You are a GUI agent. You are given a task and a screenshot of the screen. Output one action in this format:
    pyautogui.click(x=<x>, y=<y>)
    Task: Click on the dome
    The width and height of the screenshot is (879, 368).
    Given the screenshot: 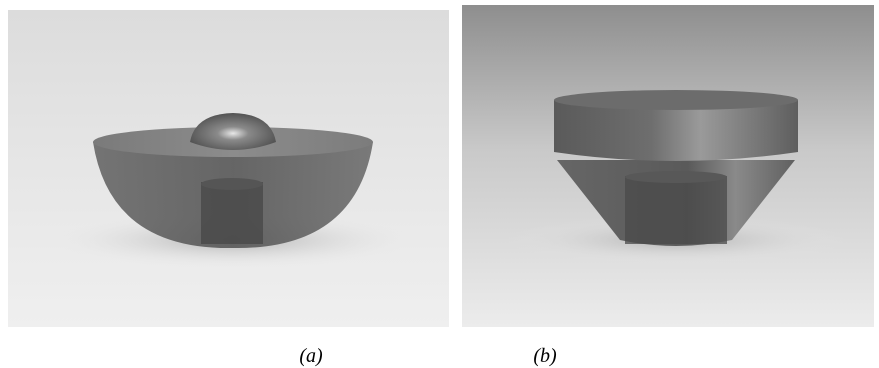 What is the action you would take?
    pyautogui.click(x=233, y=131)
    